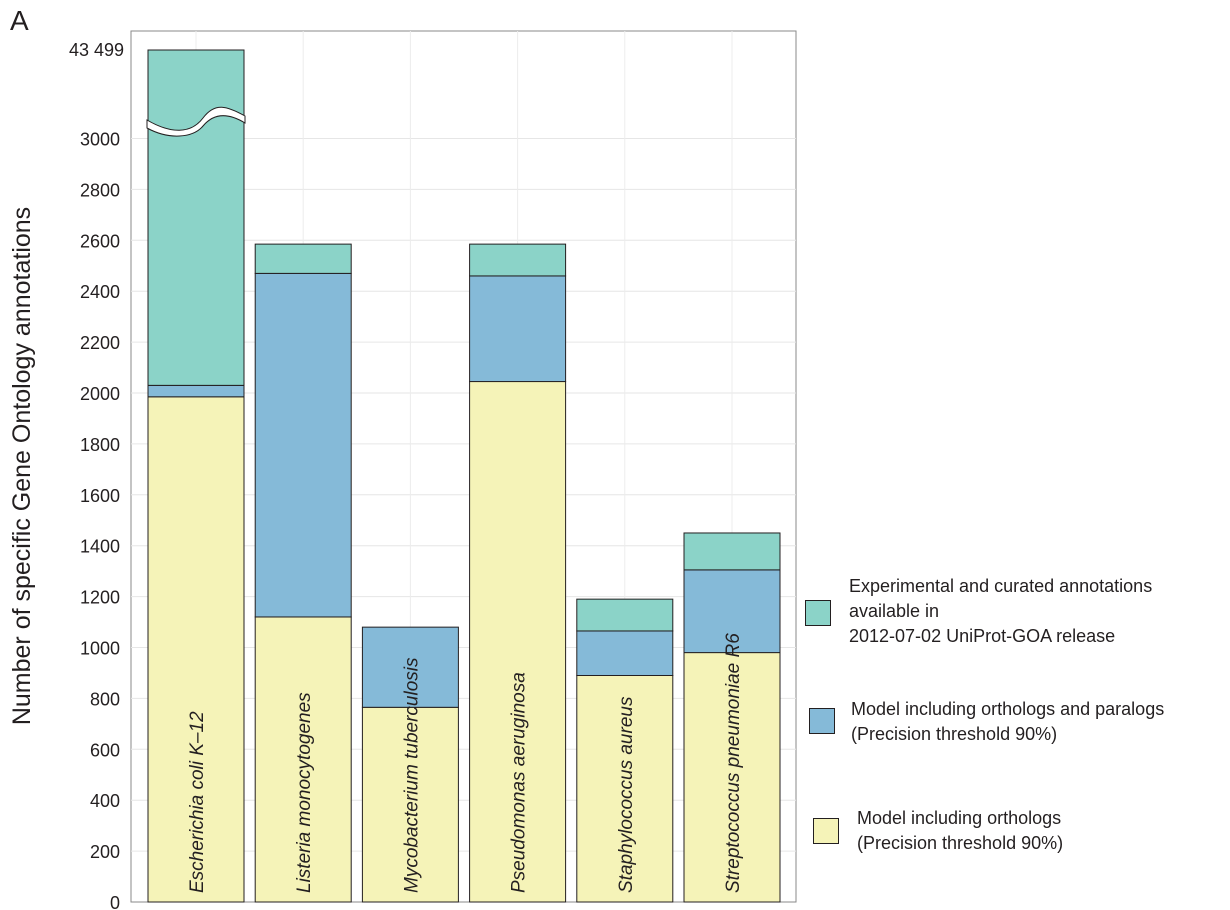 This screenshot has height=910, width=1230. I want to click on y-tick-label: 2800, so click(100, 190).